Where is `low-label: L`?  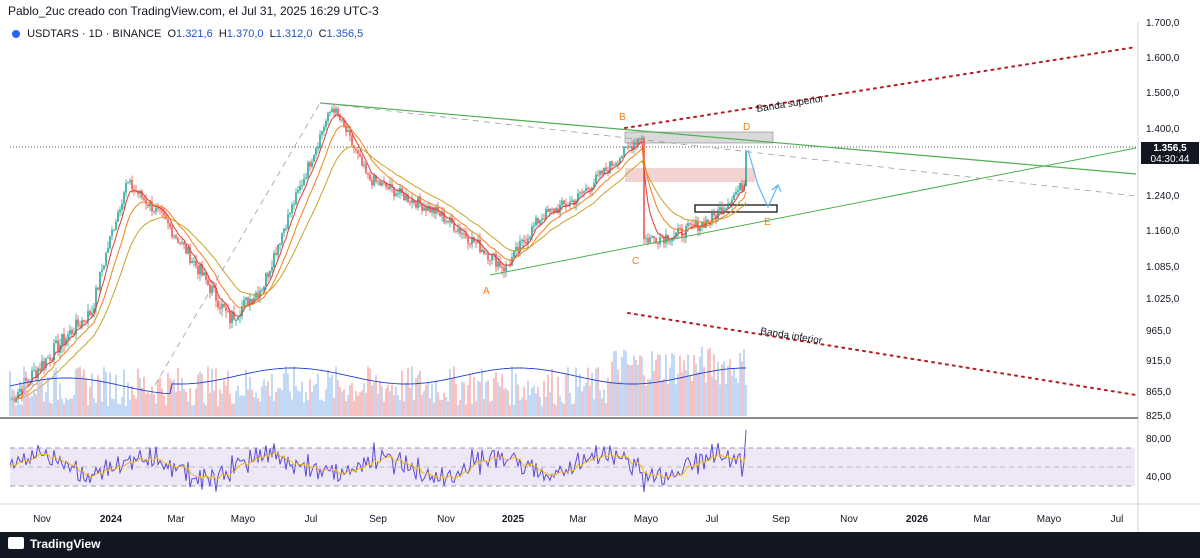
low-label: L is located at coordinates (272, 34).